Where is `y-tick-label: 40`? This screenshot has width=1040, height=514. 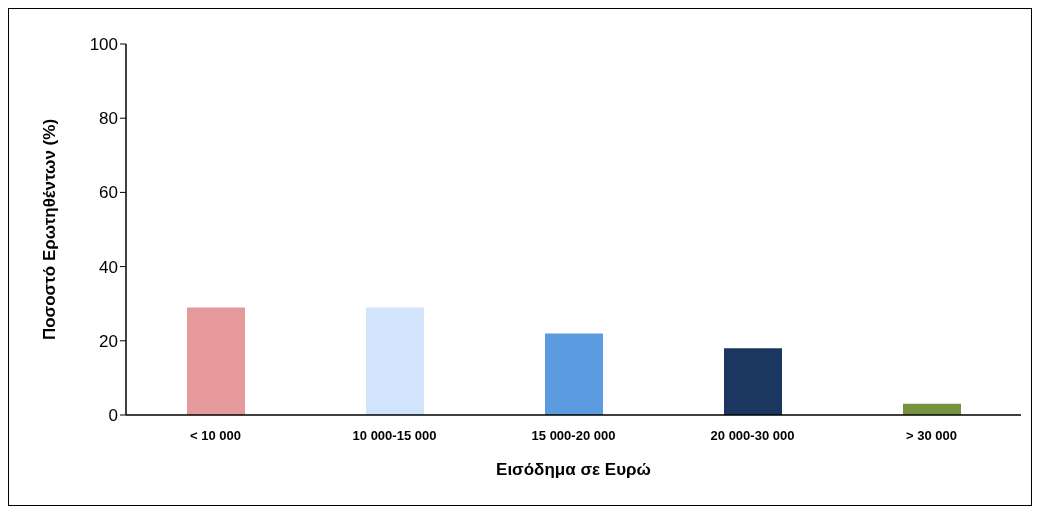 y-tick-label: 40 is located at coordinates (108, 267).